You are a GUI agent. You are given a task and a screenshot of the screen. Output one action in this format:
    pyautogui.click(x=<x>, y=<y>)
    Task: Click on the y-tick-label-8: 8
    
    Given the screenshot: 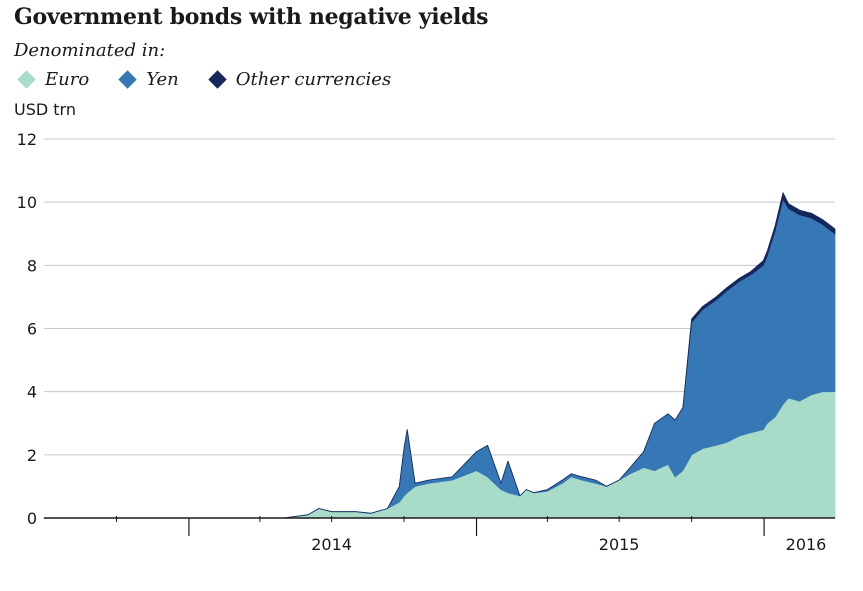 What is the action you would take?
    pyautogui.click(x=32, y=265)
    